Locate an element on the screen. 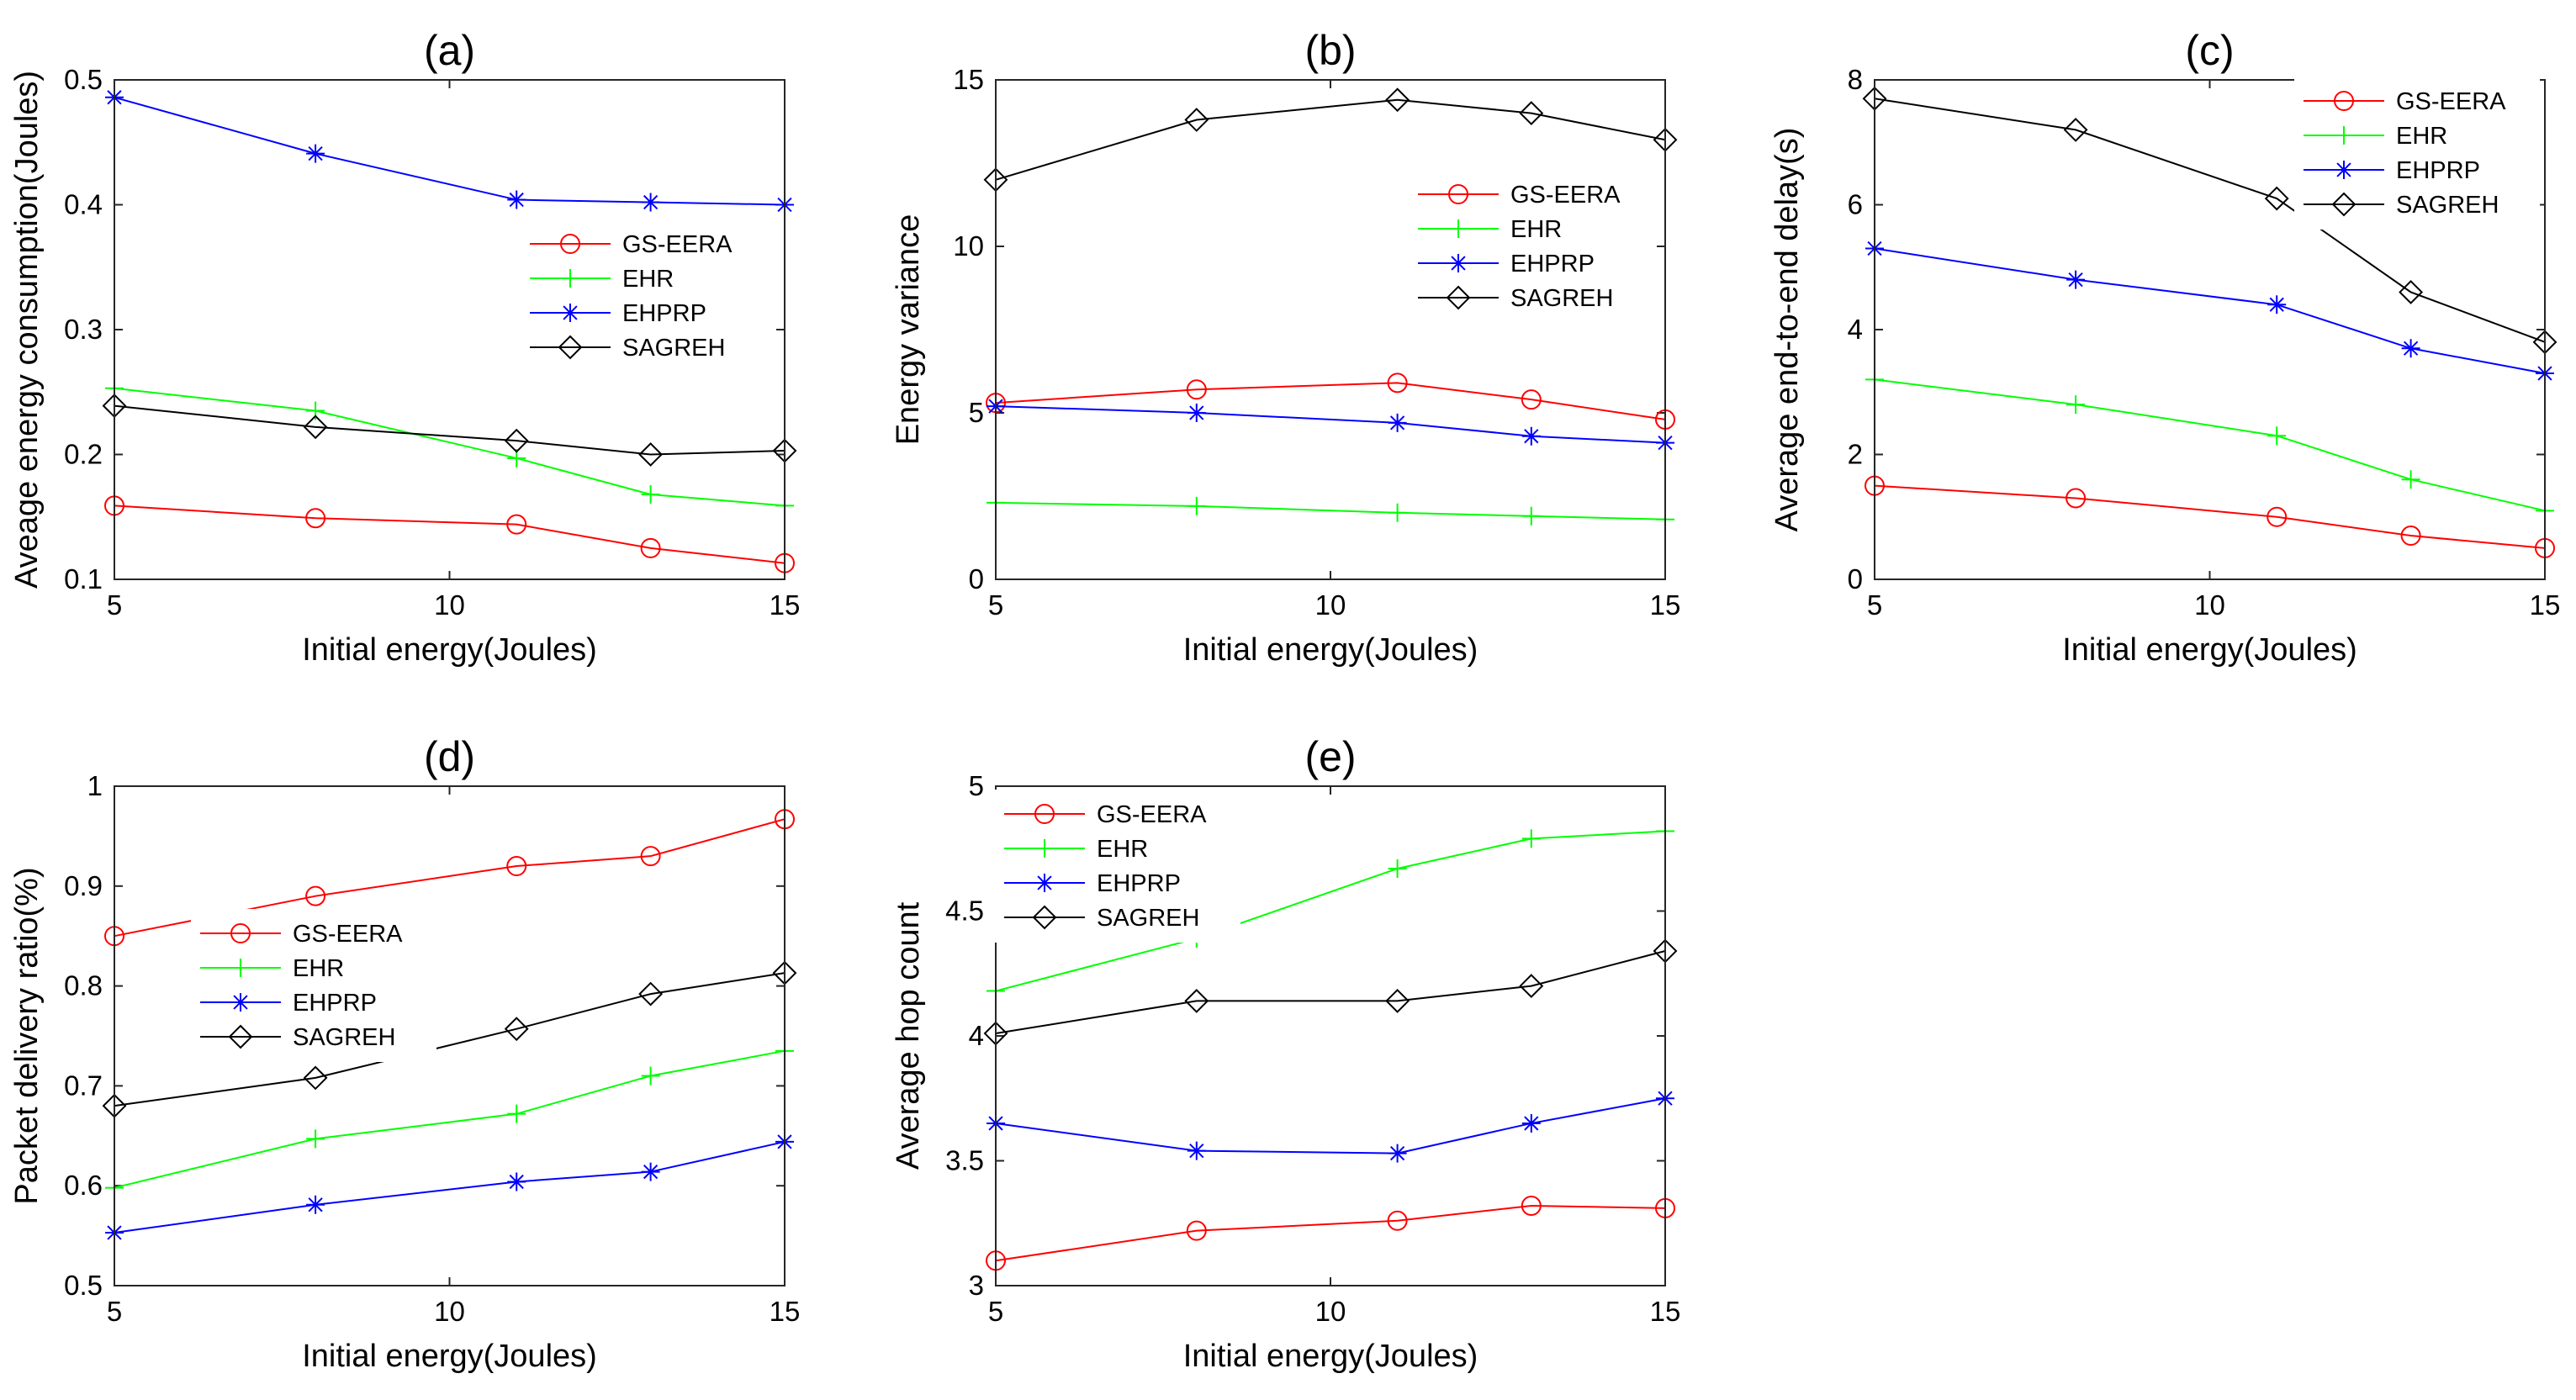  y-tick-label: 0.4 is located at coordinates (83, 204).